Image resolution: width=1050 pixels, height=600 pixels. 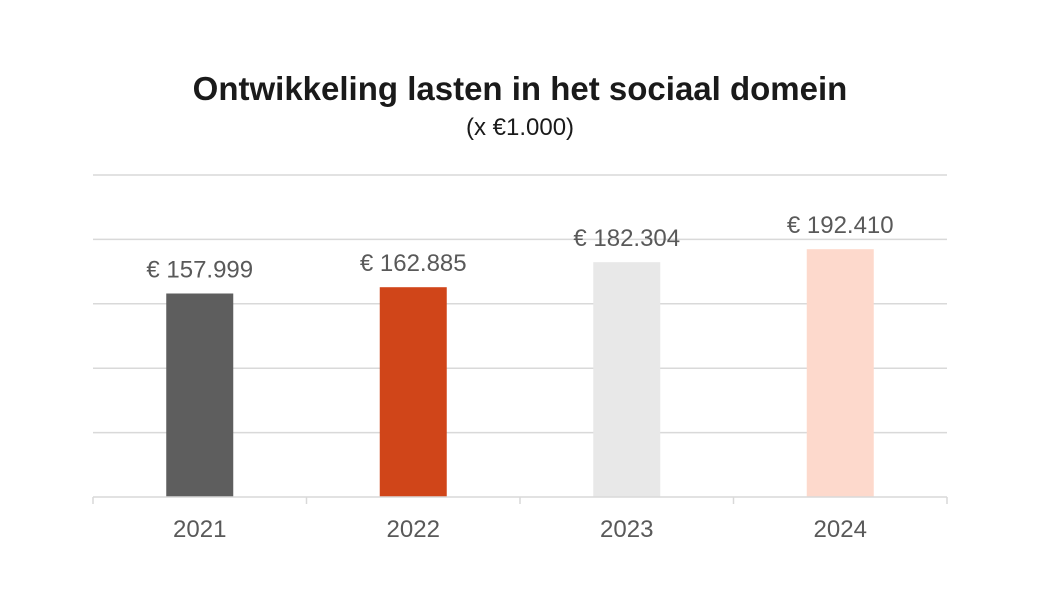 I want to click on x-tick-label-2023: 2023, so click(x=626, y=529).